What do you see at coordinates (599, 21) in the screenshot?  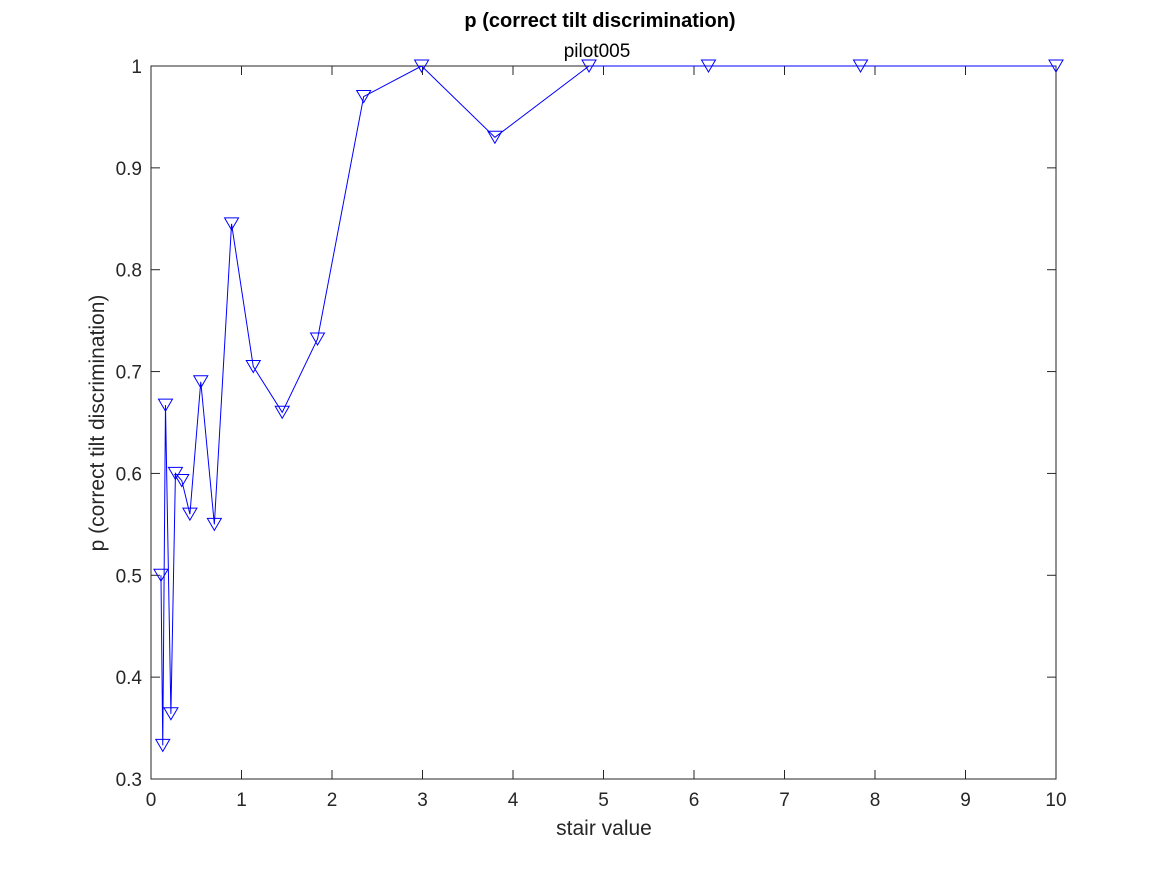 I see `chart-title: p (correct tilt discrimination)` at bounding box center [599, 21].